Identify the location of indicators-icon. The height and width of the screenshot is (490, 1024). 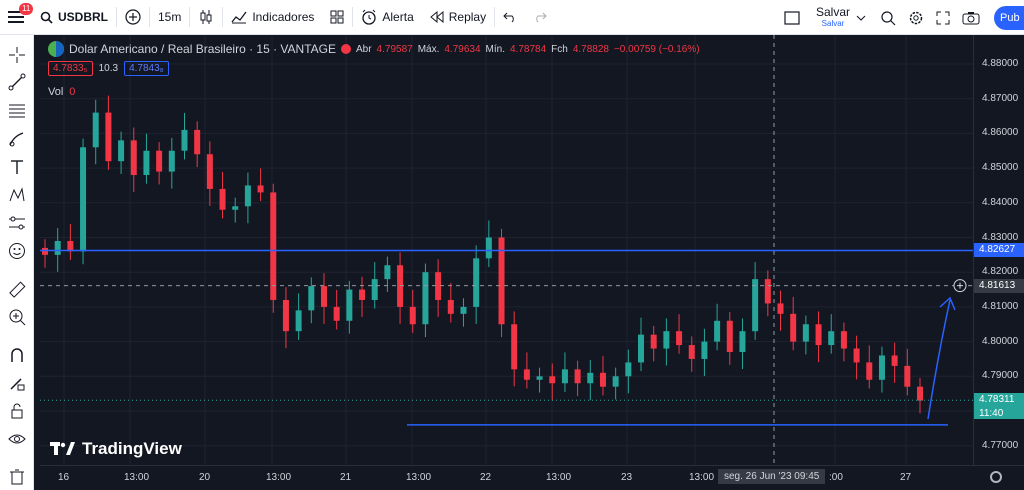
(239, 17).